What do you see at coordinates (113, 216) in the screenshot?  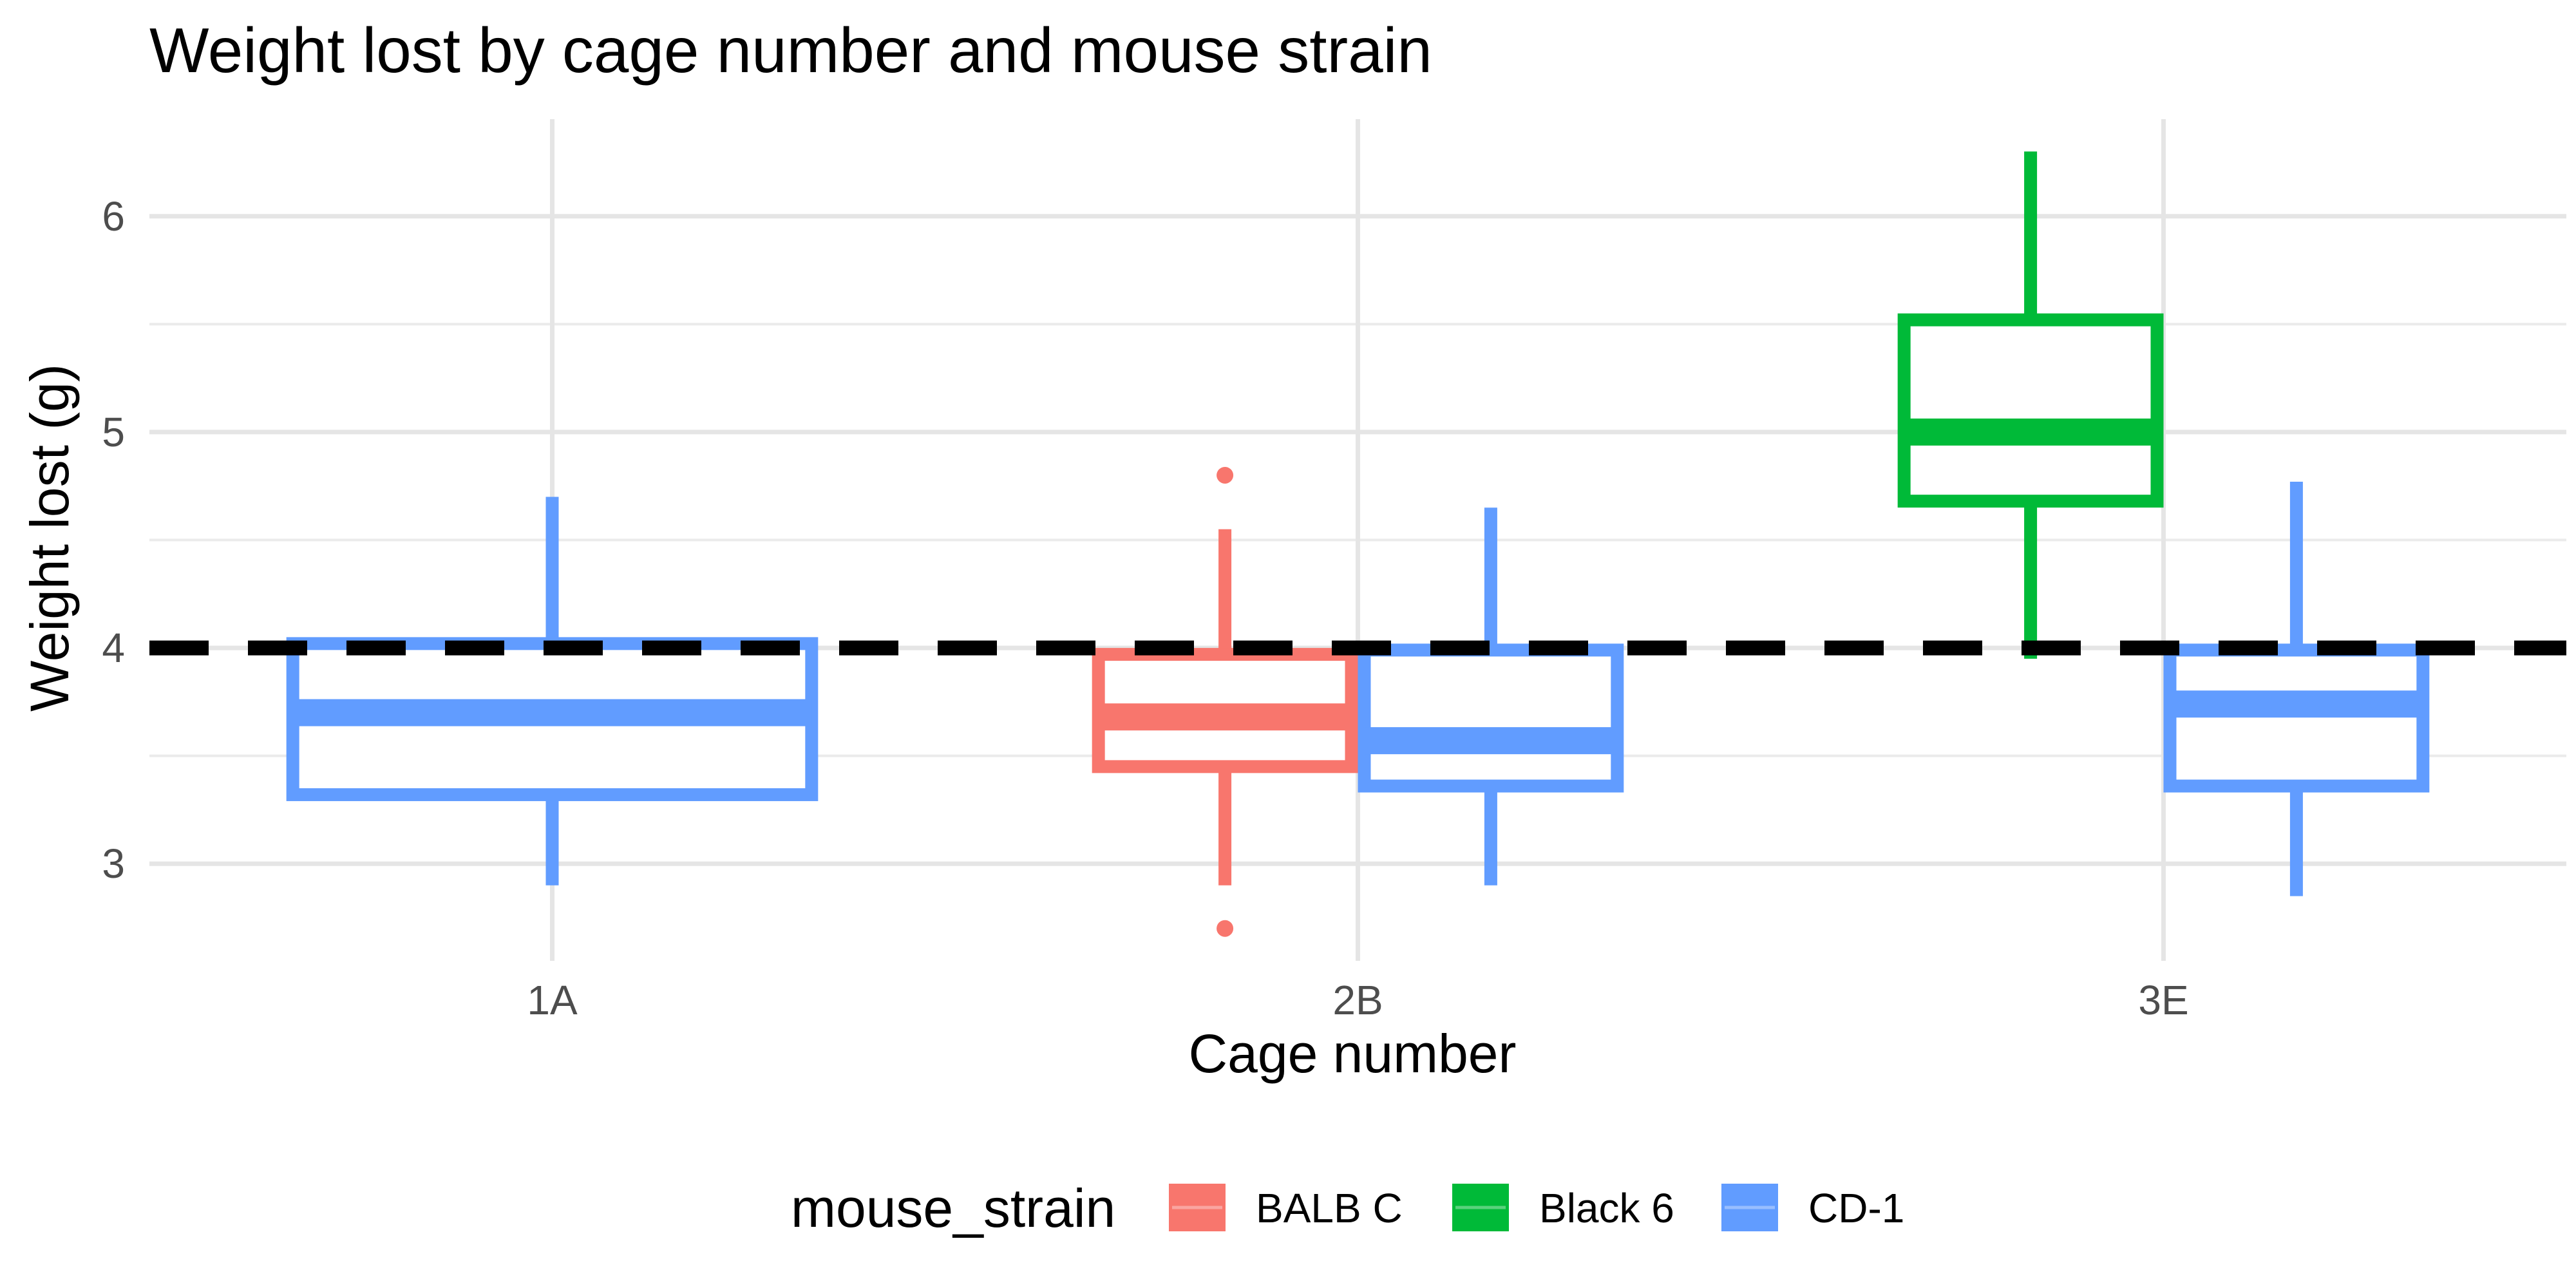 I see `y-tick-label: 6` at bounding box center [113, 216].